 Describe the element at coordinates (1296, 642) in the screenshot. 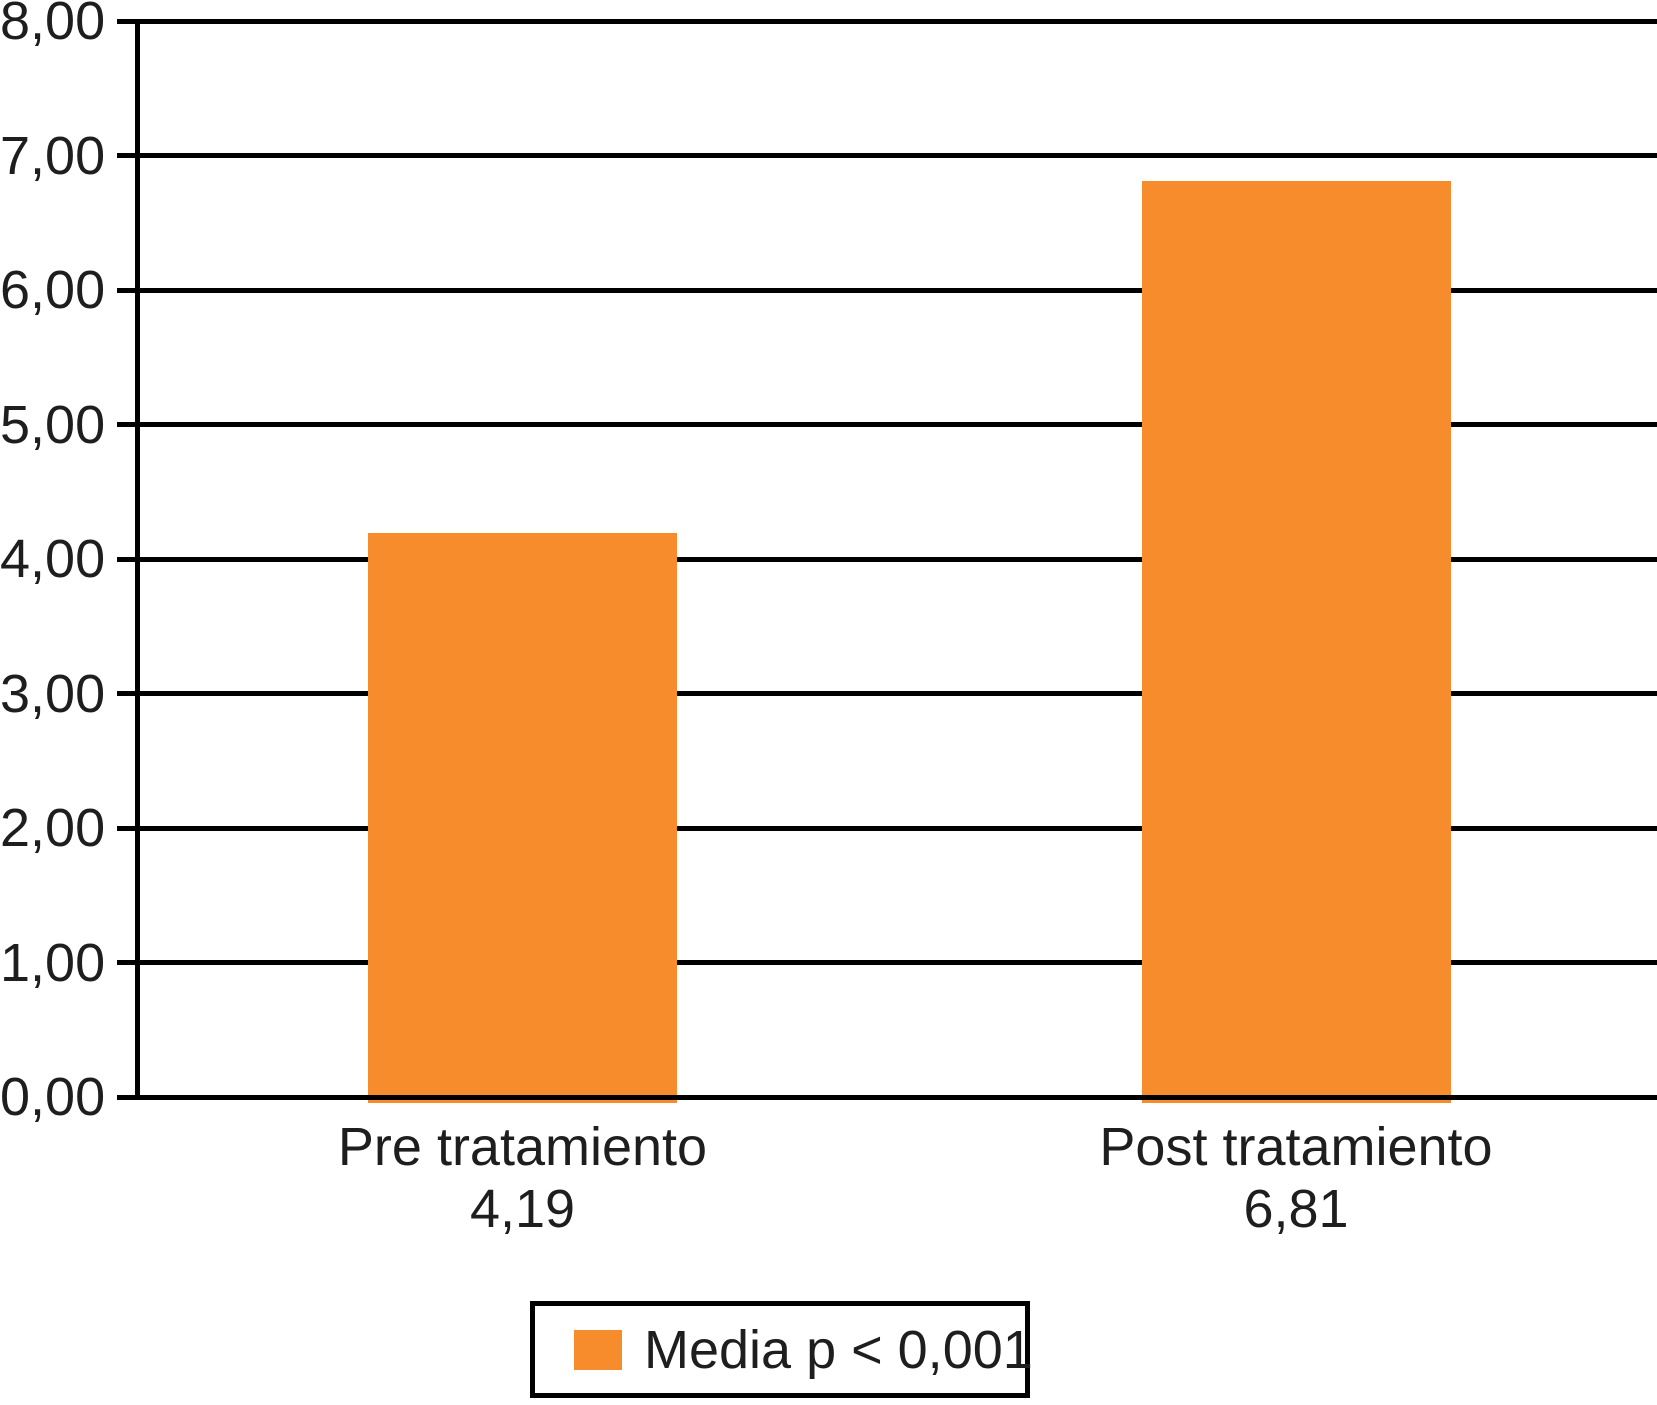

I see `bar-post-tratamiento` at that location.